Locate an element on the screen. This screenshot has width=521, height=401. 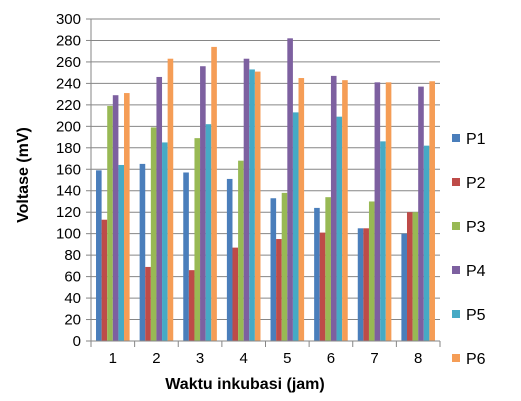
y-tick-label: 140 is located at coordinates (68, 191).